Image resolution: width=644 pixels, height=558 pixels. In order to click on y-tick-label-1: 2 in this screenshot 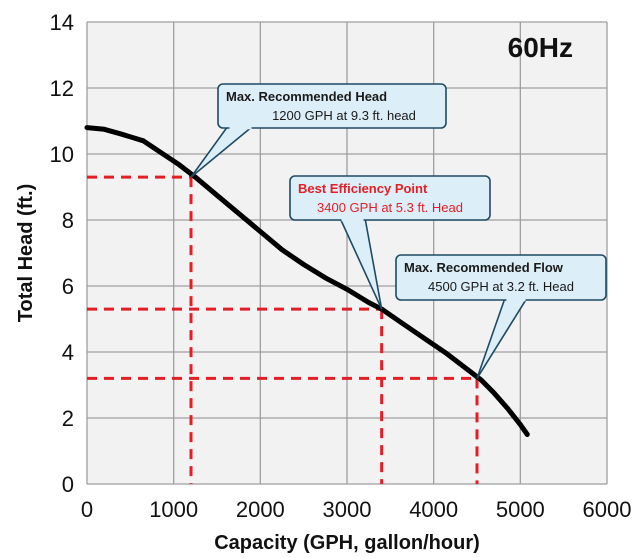, I will do `click(68, 418)`.